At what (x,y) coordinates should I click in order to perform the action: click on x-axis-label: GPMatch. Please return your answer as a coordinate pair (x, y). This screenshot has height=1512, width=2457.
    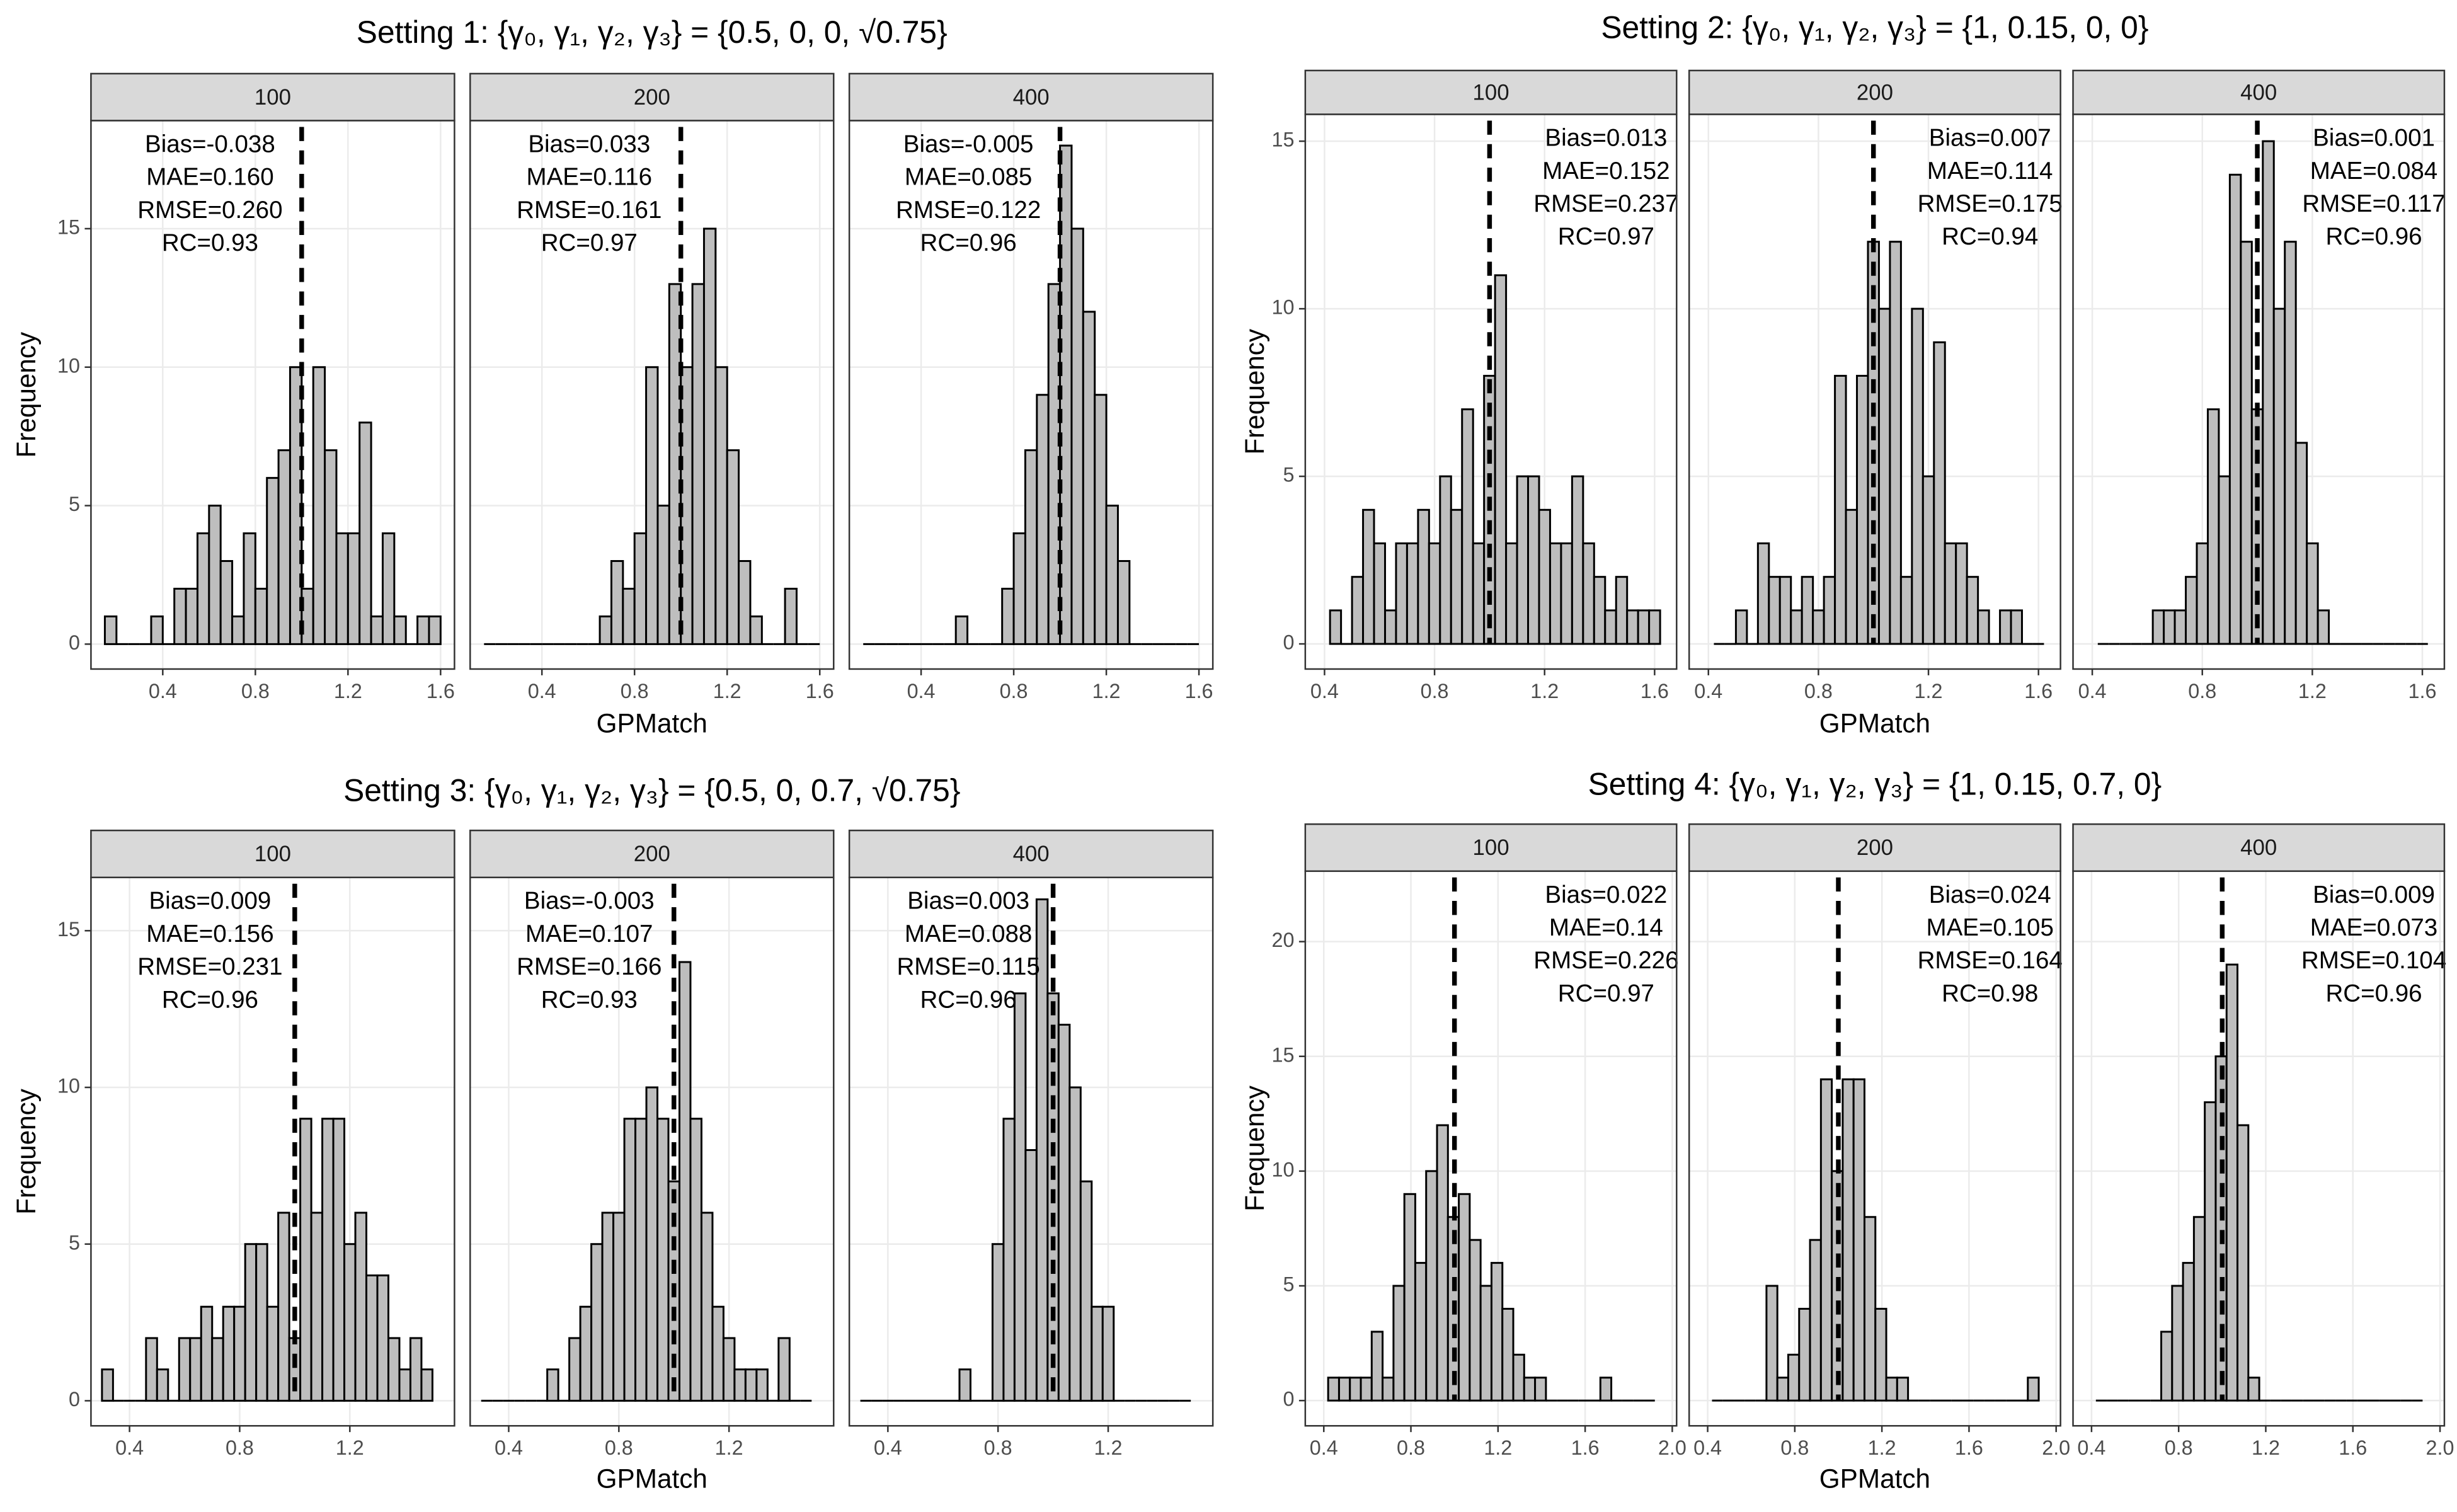
    Looking at the image, I should click on (1874, 723).